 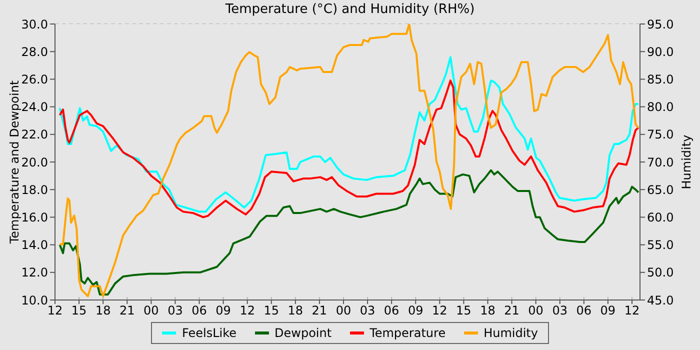 I want to click on y2-tick-label: 95.0, so click(x=660, y=24).